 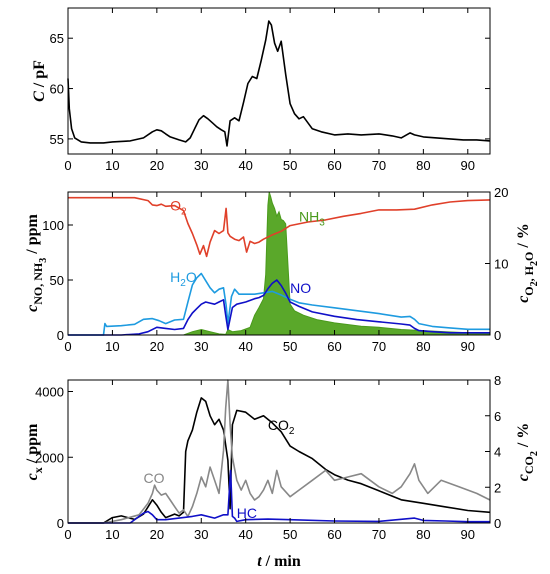 I want to click on h2o-annotation: H2O, so click(x=183, y=279).